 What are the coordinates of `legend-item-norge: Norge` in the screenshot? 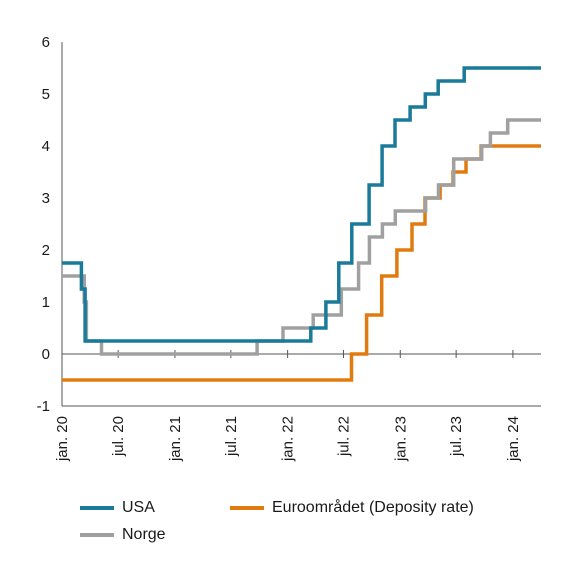 It's located at (123, 535).